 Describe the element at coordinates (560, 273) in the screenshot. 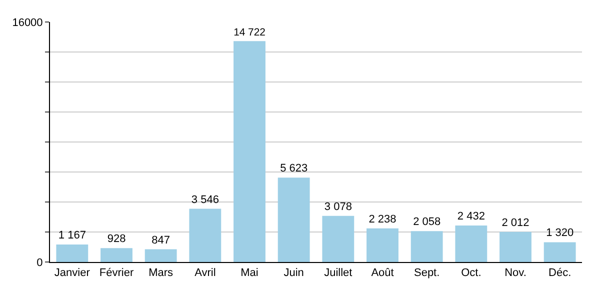

I see `x-tick-label: Déc.` at that location.